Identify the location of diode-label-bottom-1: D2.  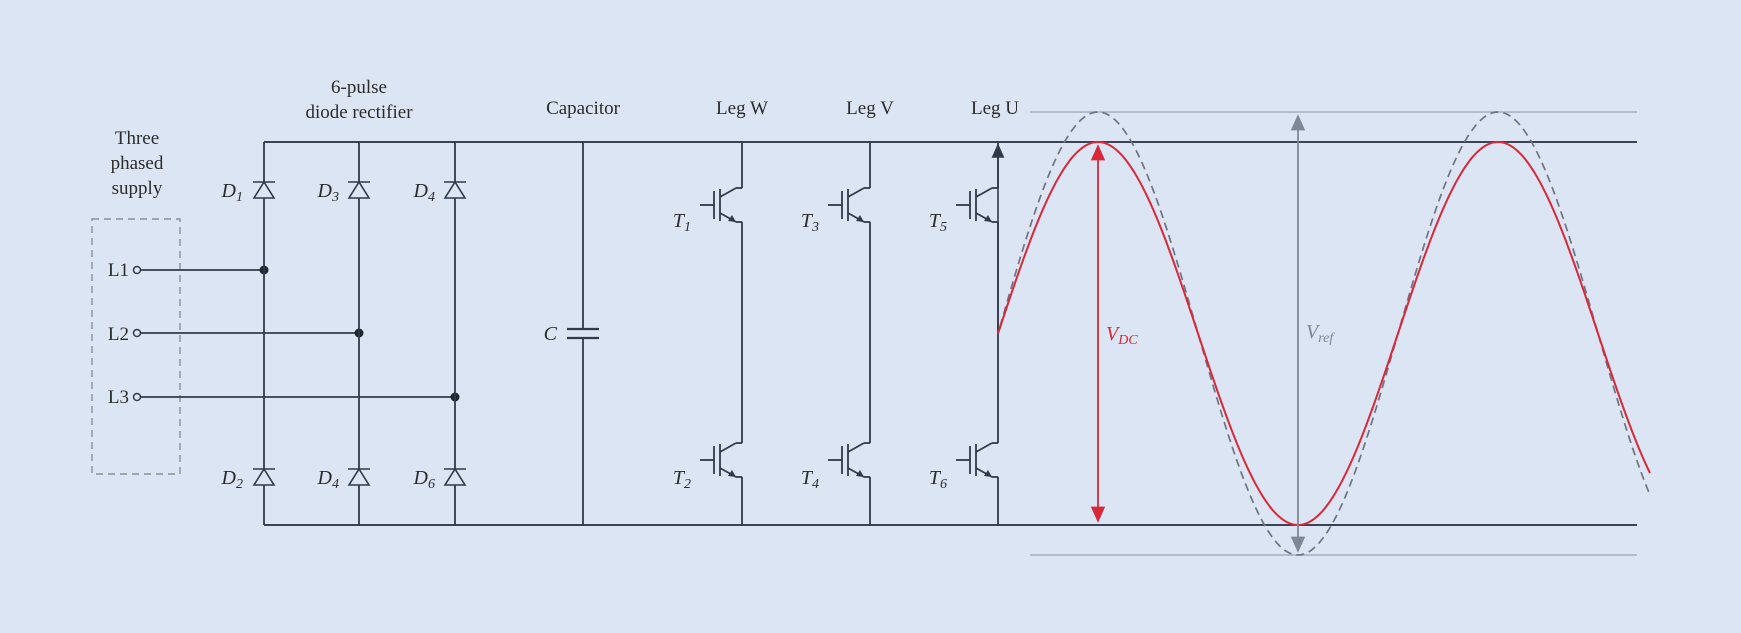
(232, 479).